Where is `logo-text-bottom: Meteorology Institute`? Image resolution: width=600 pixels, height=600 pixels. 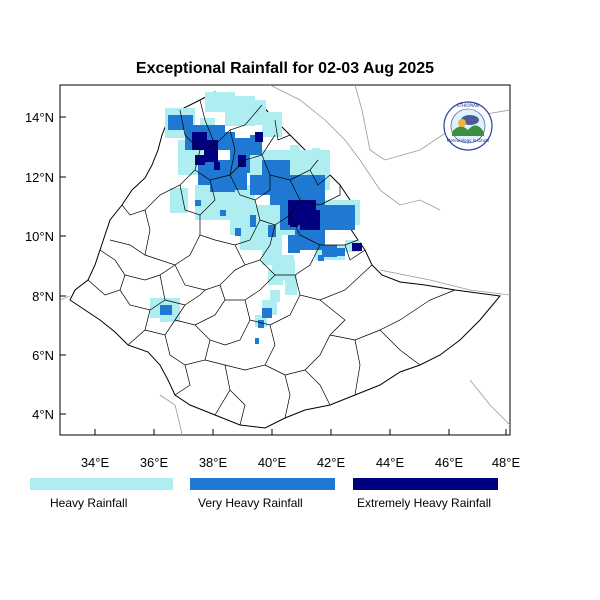 logo-text-bottom: Meteorology Institute is located at coordinates (468, 140).